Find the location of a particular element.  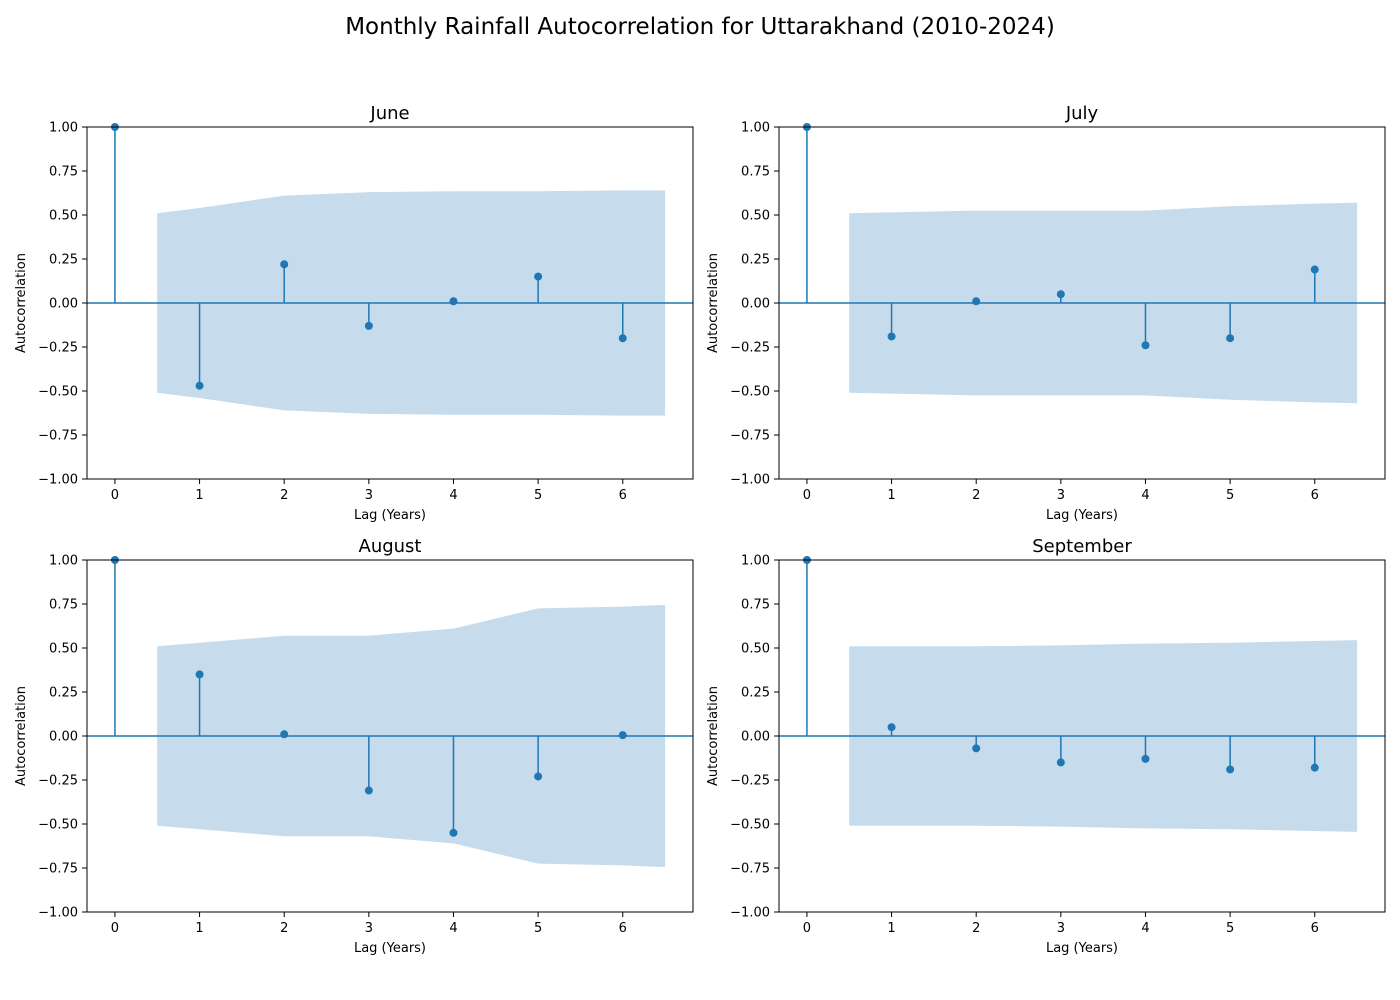

panel-title: June is located at coordinates (389, 113).